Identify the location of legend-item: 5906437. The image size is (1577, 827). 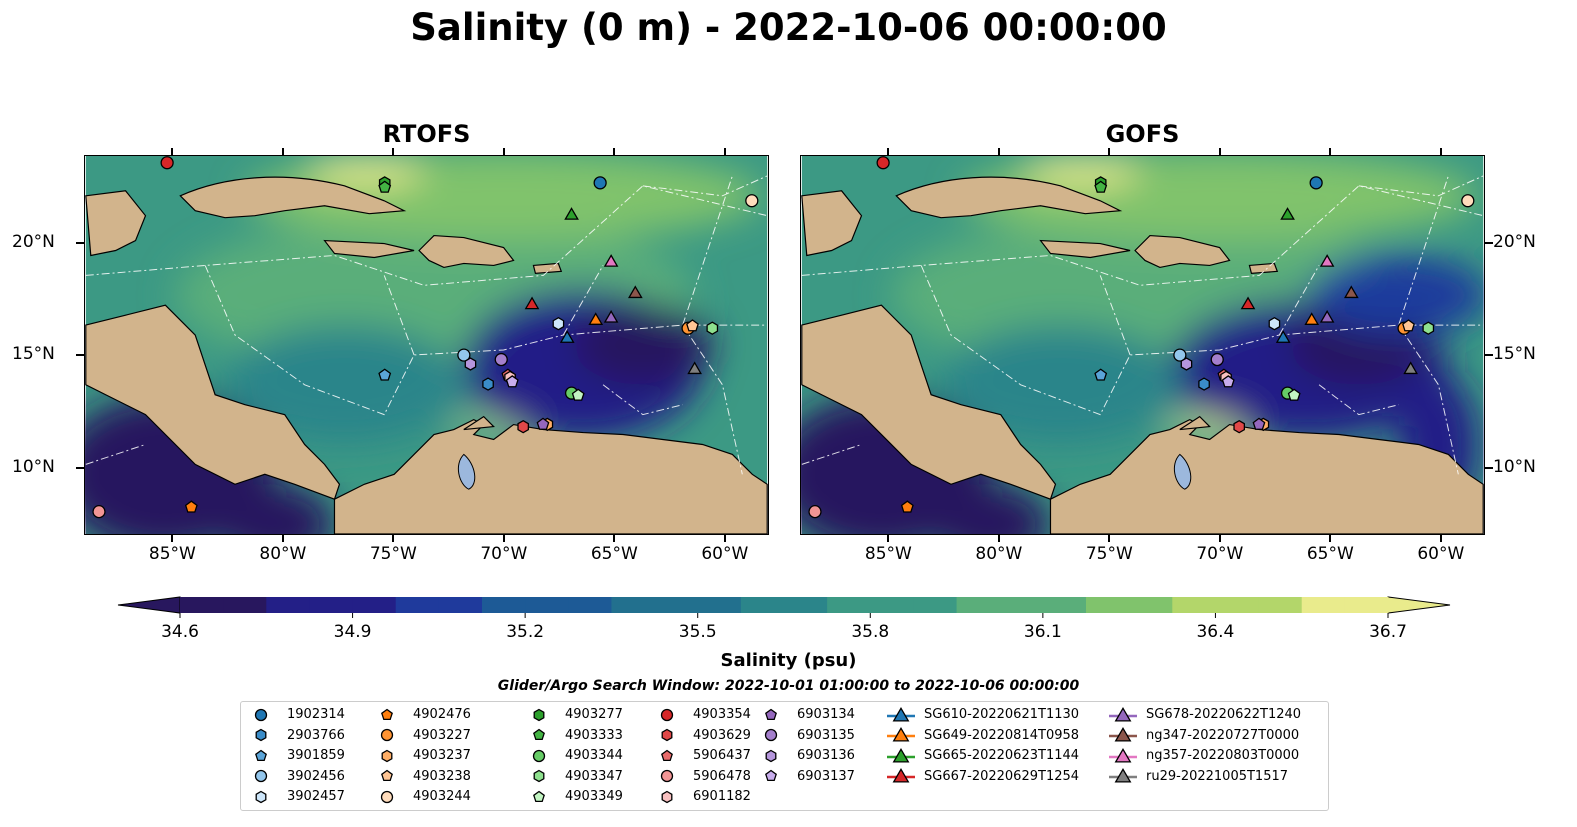
(705, 756).